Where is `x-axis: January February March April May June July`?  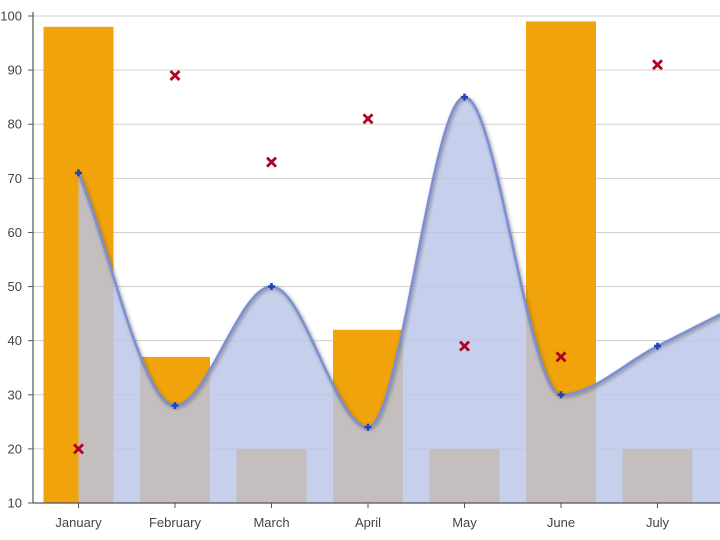
x-axis: January February March April May June July is located at coordinates (362, 516).